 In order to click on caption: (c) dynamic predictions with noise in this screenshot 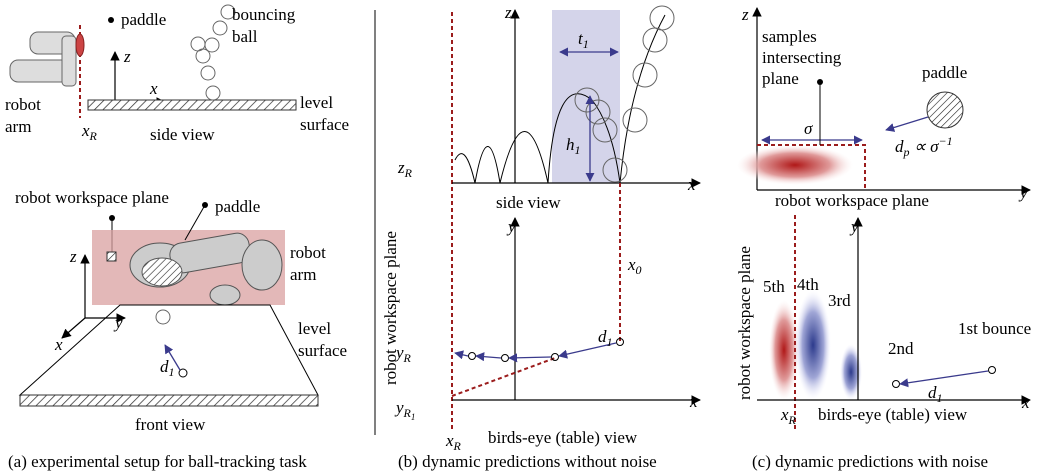, I will do `click(870, 461)`.